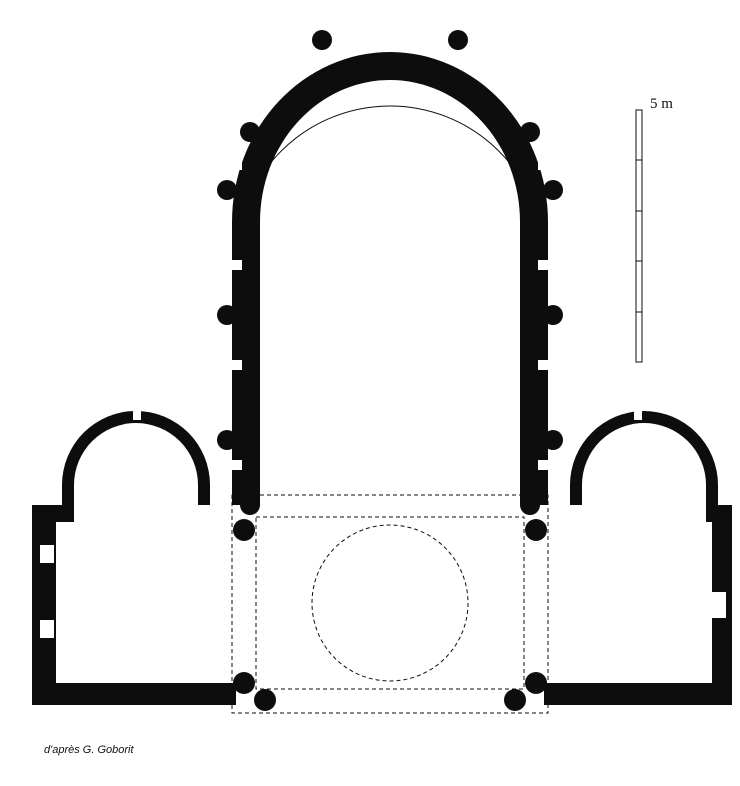 Image resolution: width=740 pixels, height=786 pixels. Describe the element at coordinates (89, 750) in the screenshot. I see `figure-credit: d'après G. Goborit` at that location.